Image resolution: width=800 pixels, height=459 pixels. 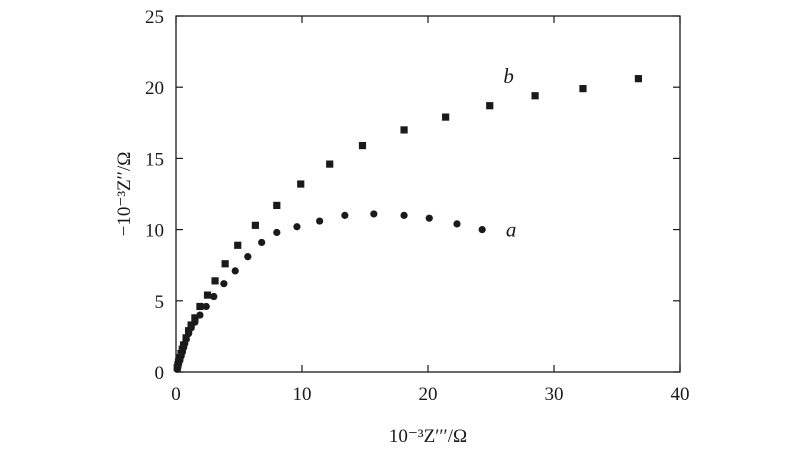 I want to click on series-label-a: a, so click(x=511, y=230).